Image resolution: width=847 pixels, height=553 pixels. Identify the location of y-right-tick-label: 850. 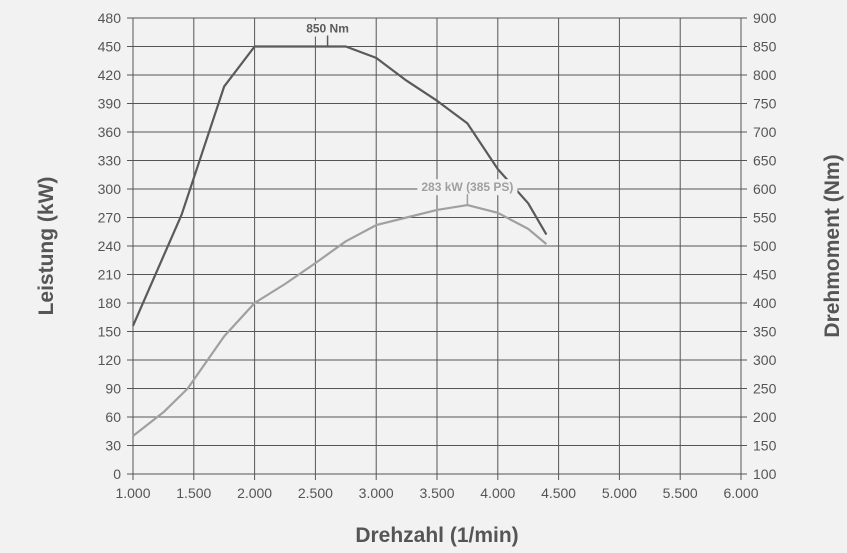
(765, 47).